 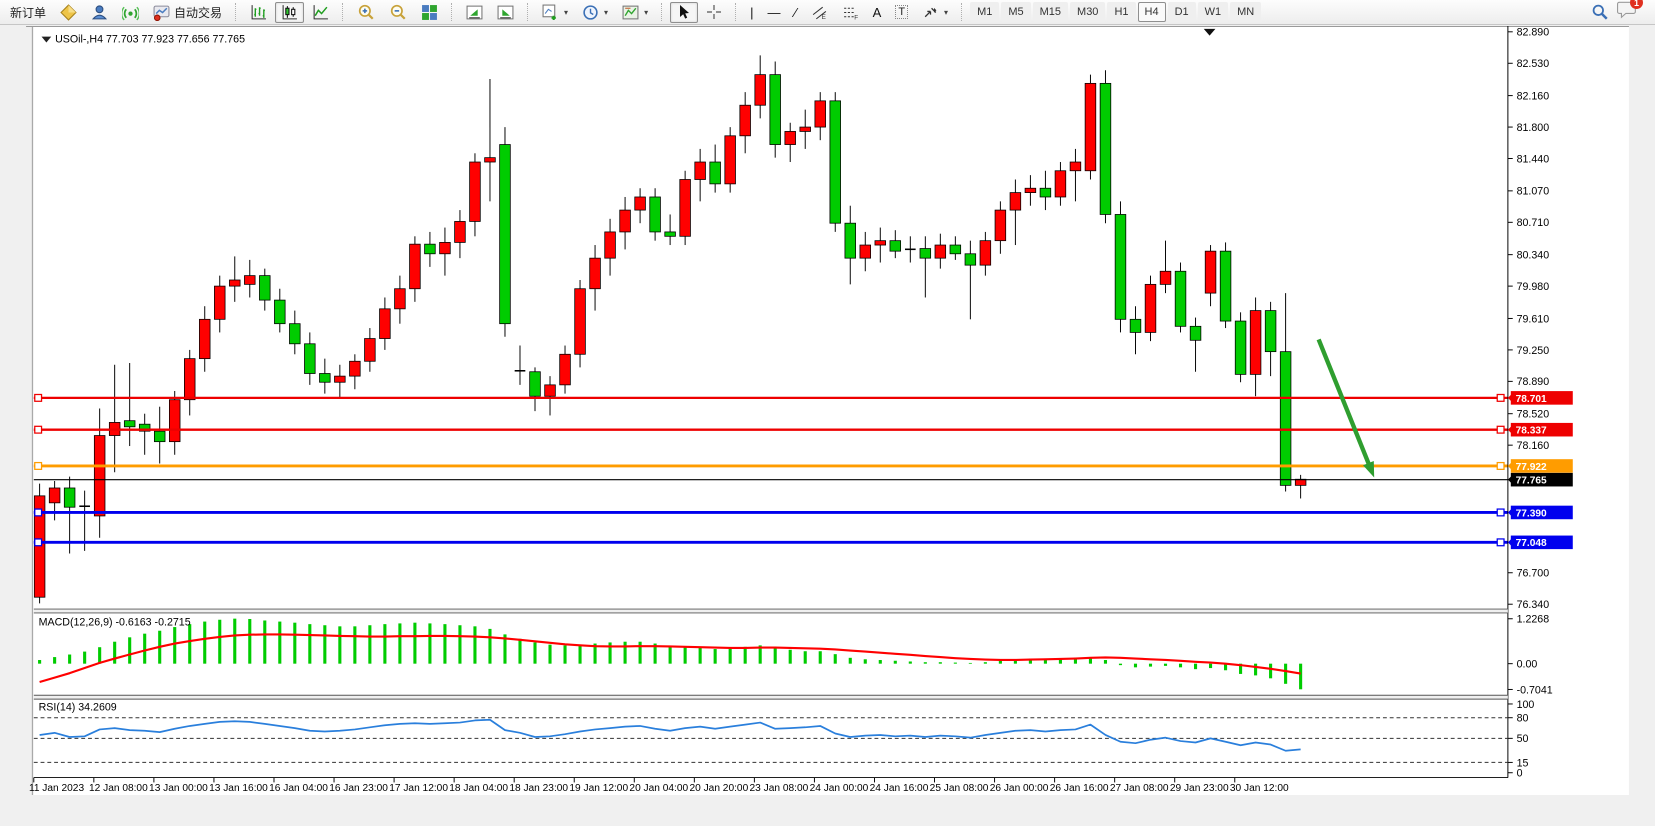 What do you see at coordinates (505, 12) in the screenshot?
I see `indicator-window-alt-button` at bounding box center [505, 12].